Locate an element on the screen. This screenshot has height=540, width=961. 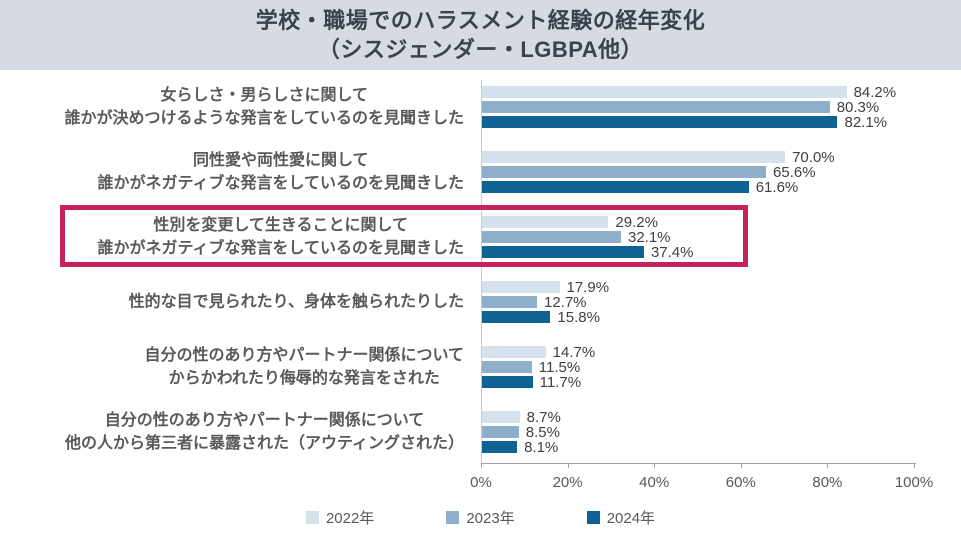
bar-group: 84.2% 80.3% 82.1% is located at coordinates (689, 107).